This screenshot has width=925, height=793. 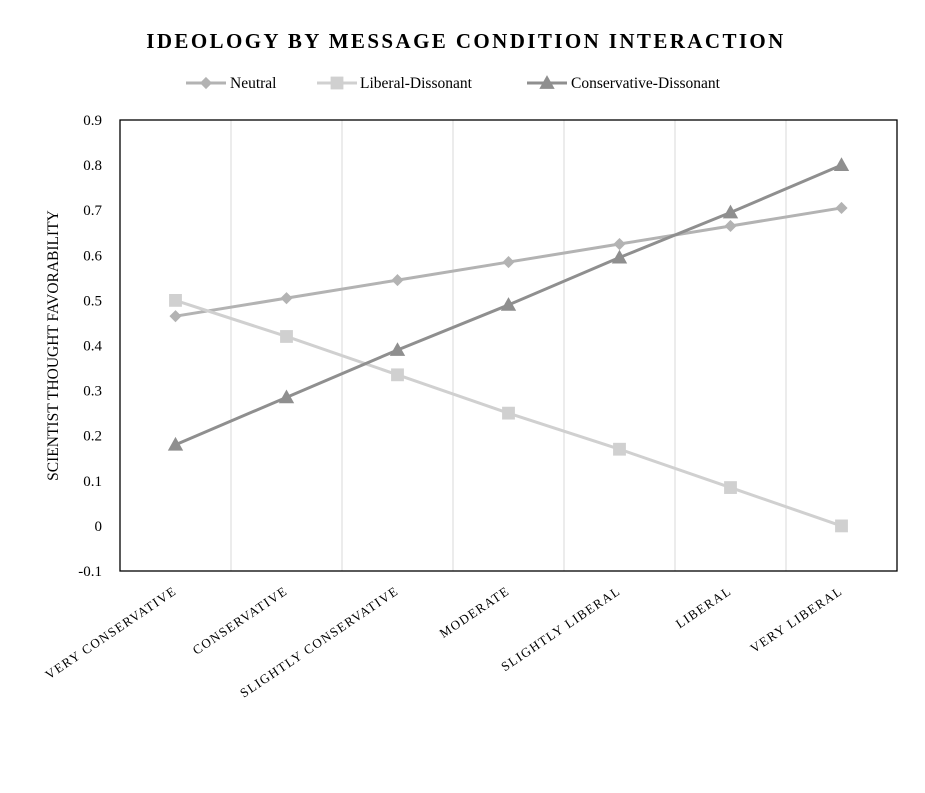 I want to click on y-axis: -0.1 0 0.1 0.2 0.3 0.4 0.5 0.6 0.7 0.8 0.9, so click(x=90, y=346).